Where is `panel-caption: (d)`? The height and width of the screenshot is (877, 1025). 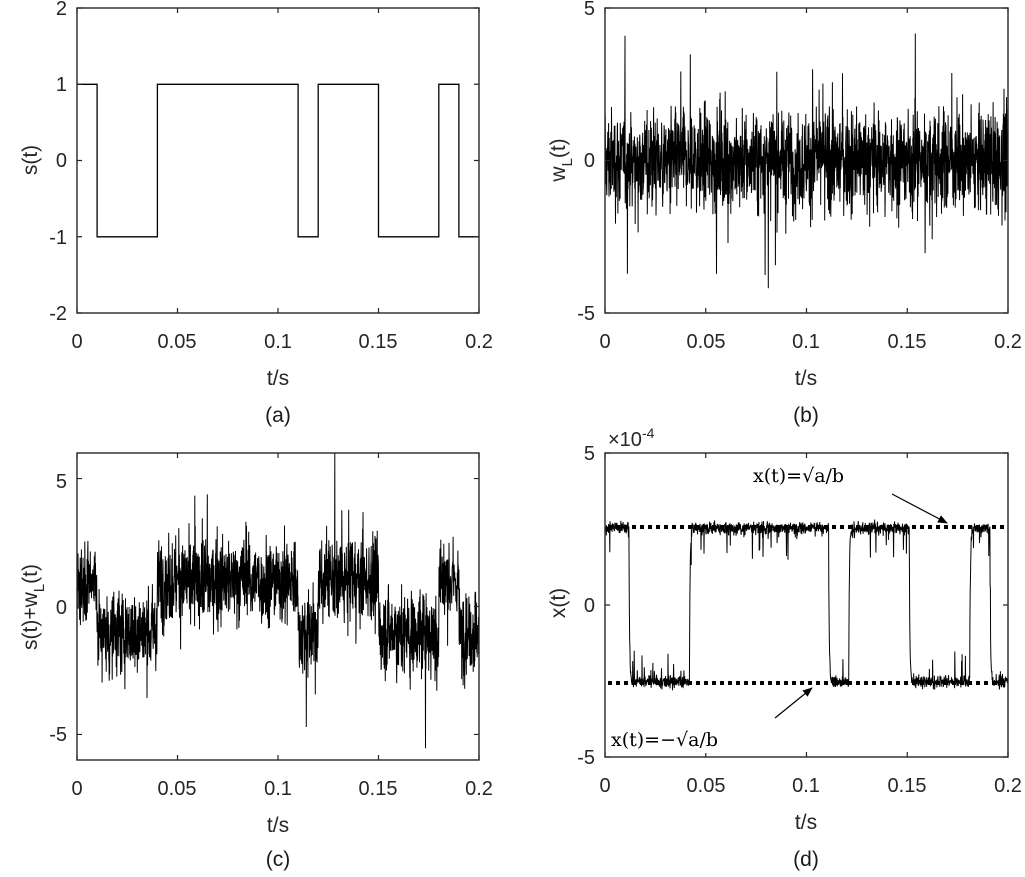
panel-caption: (d) is located at coordinates (806, 859).